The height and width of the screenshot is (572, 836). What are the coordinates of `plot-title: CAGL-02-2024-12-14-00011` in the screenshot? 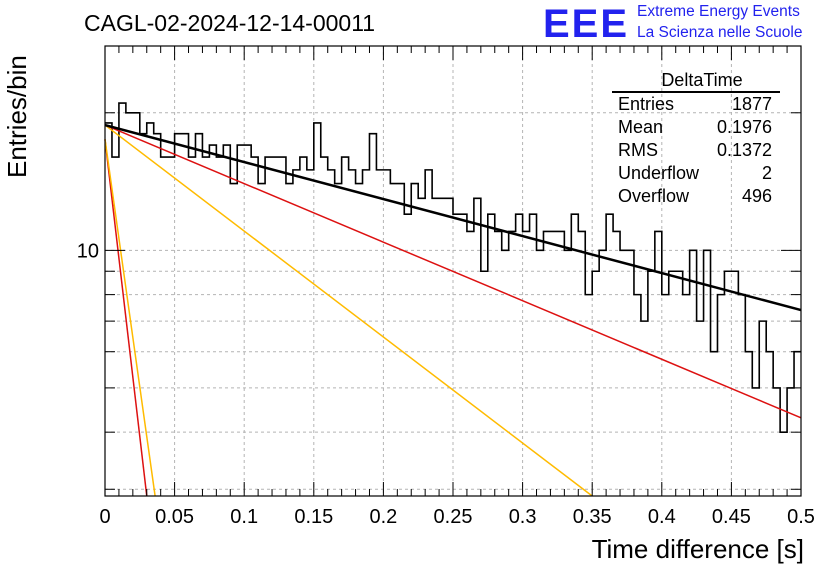 It's located at (230, 23).